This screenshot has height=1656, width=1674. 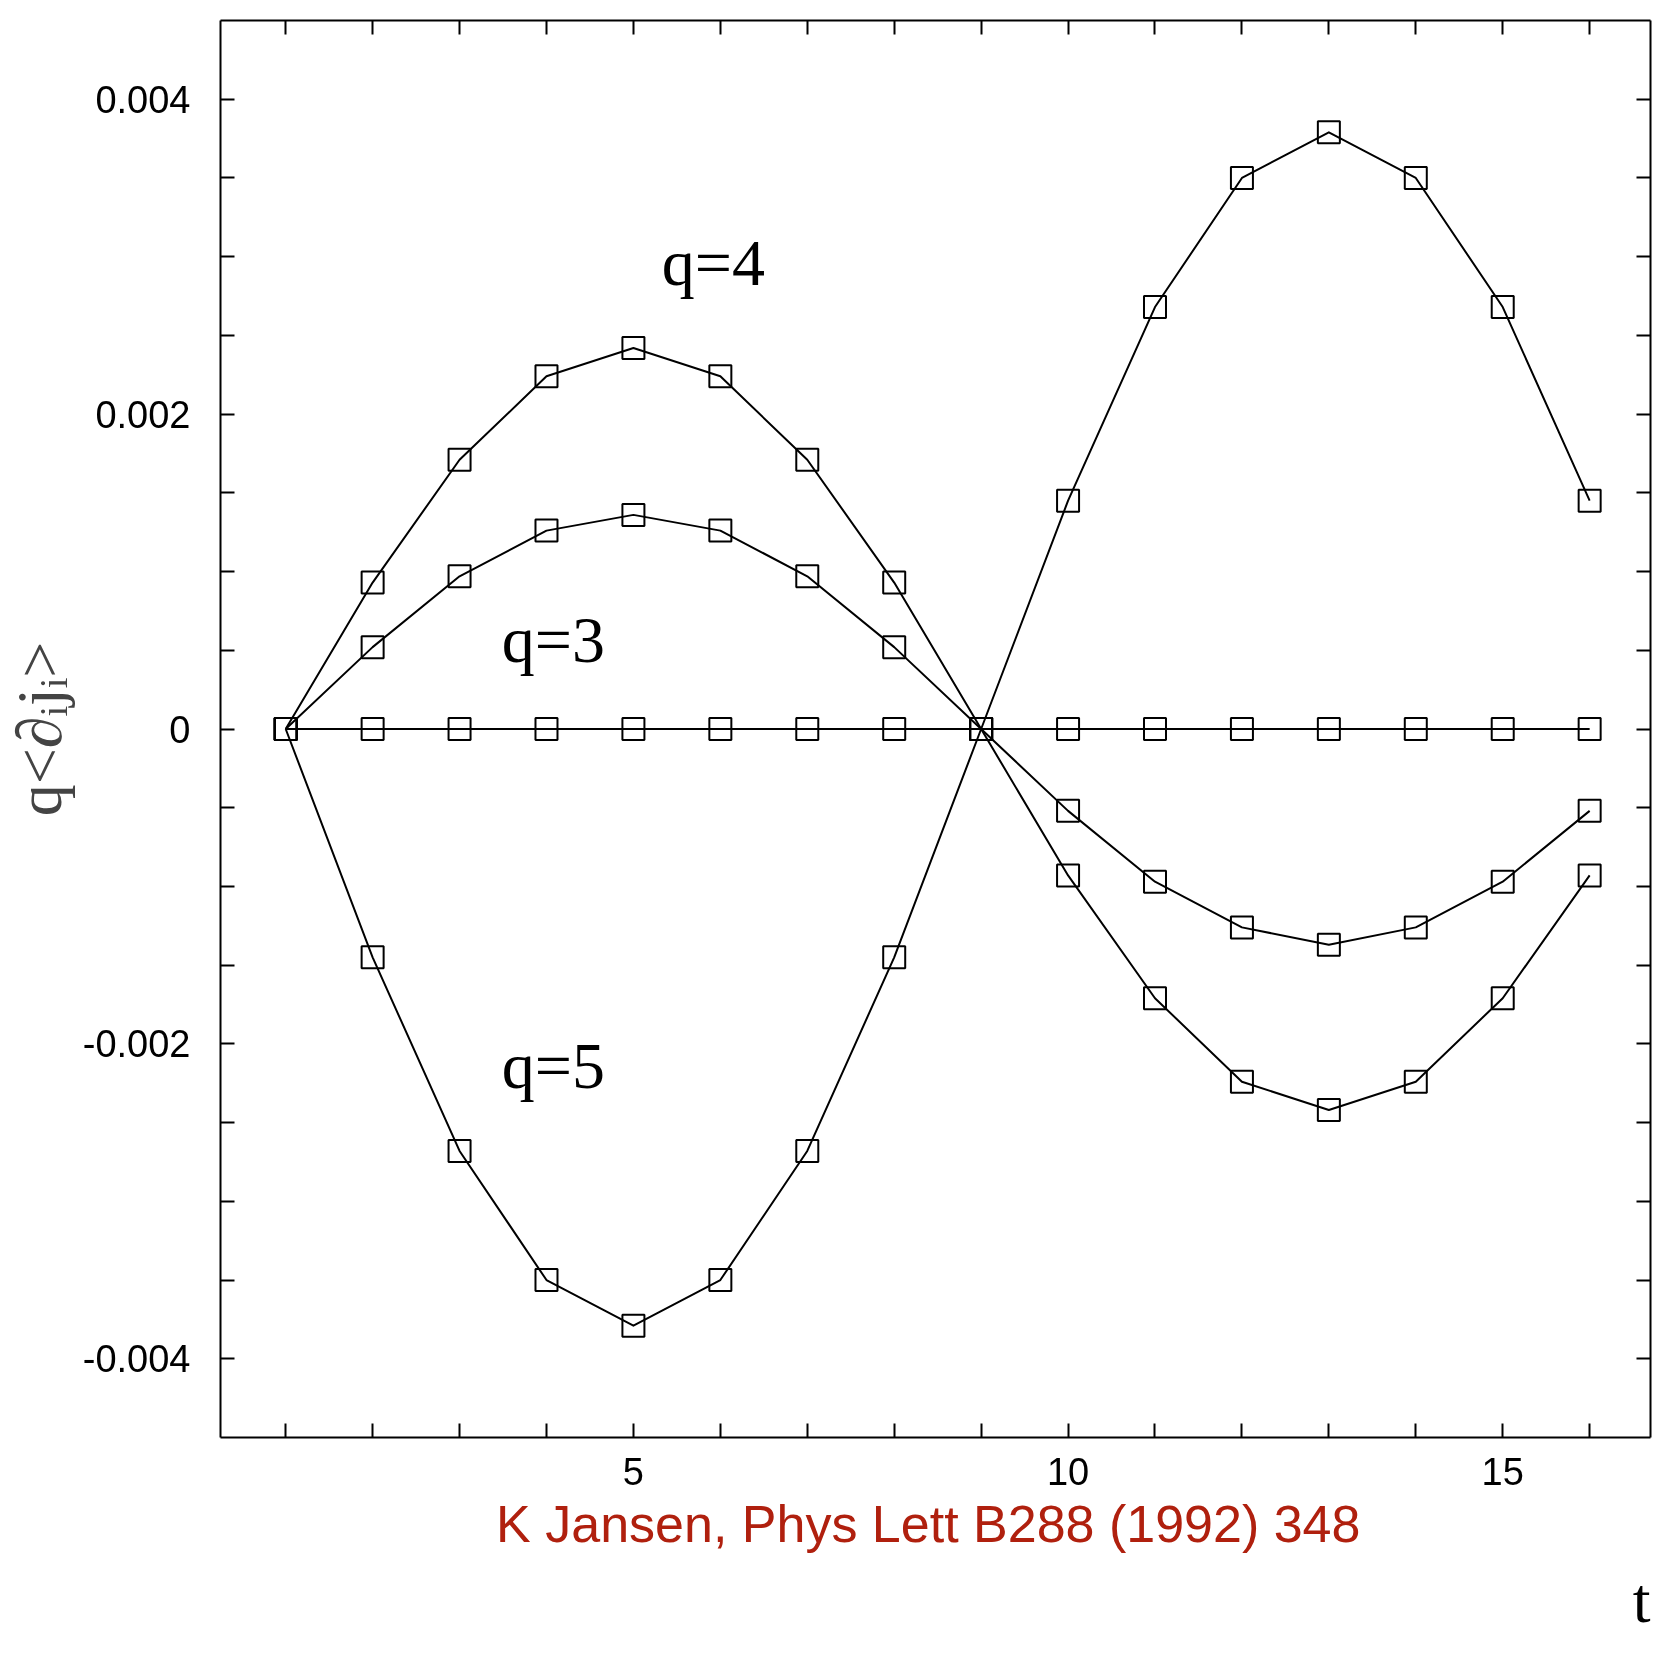 What do you see at coordinates (180, 729) in the screenshot?
I see `y-tick-label: 0` at bounding box center [180, 729].